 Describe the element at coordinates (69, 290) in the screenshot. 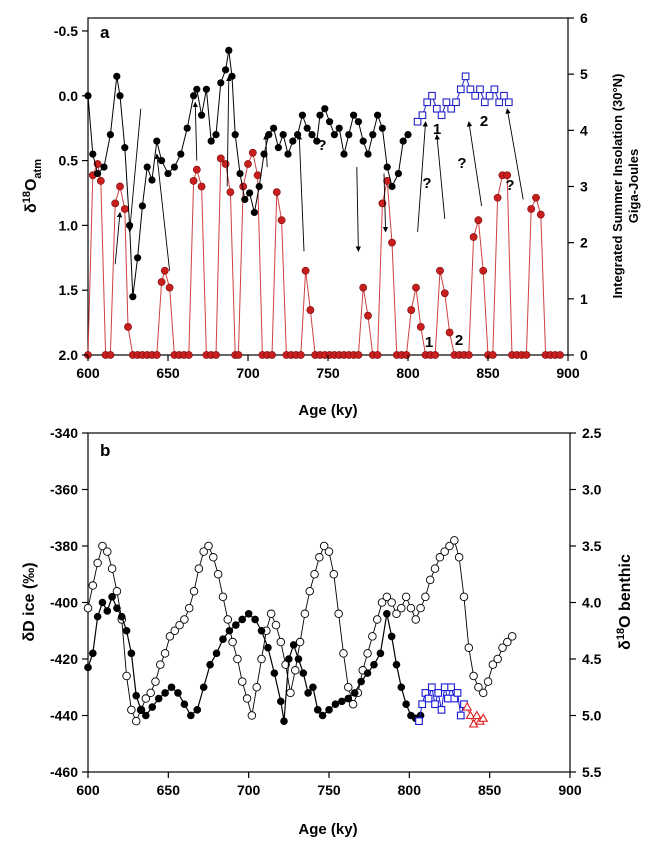

I see `panel-a-ytick-left-label: 1.5` at that location.